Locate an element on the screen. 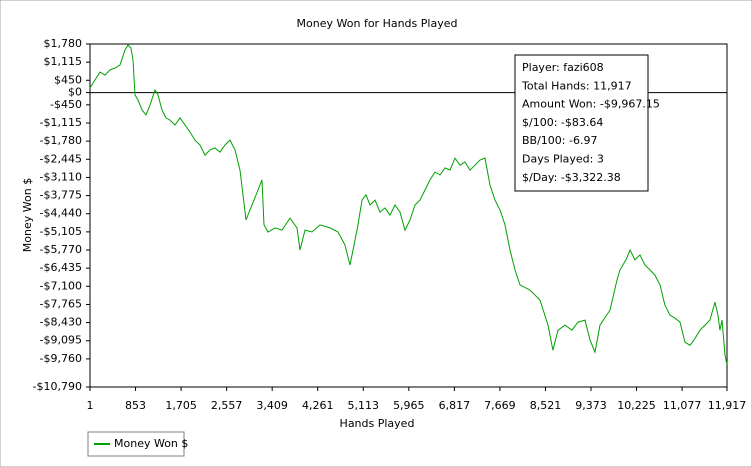 This screenshot has width=752, height=467. y-tick-label: -$2,445 is located at coordinates (61, 158).